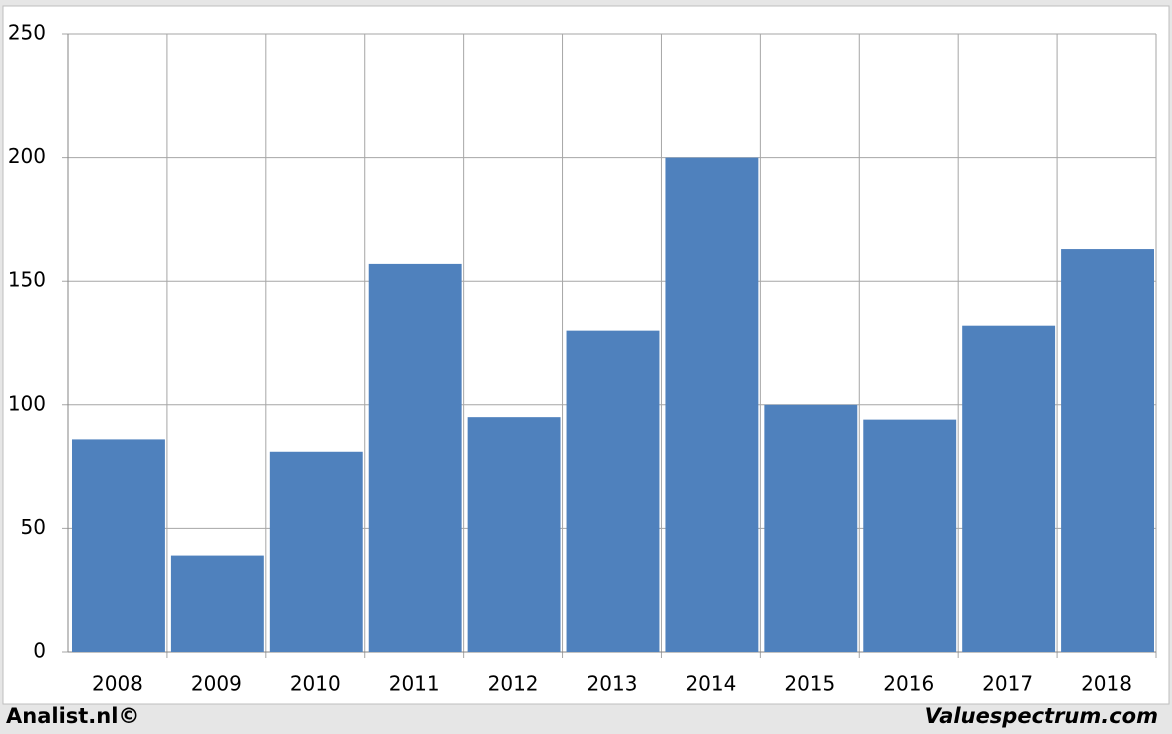 The width and height of the screenshot is (1172, 734). What do you see at coordinates (710, 684) in the screenshot?
I see `x-tick-label: 2014` at bounding box center [710, 684].